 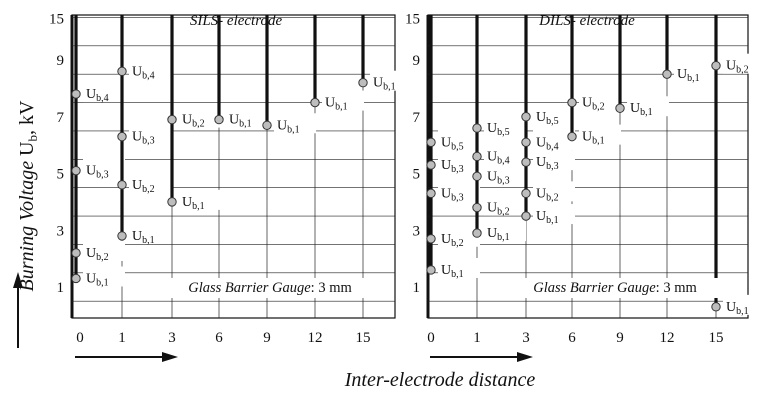 I want to click on y-axis-title: Burning VoltageUb, kV, so click(x=28, y=196).